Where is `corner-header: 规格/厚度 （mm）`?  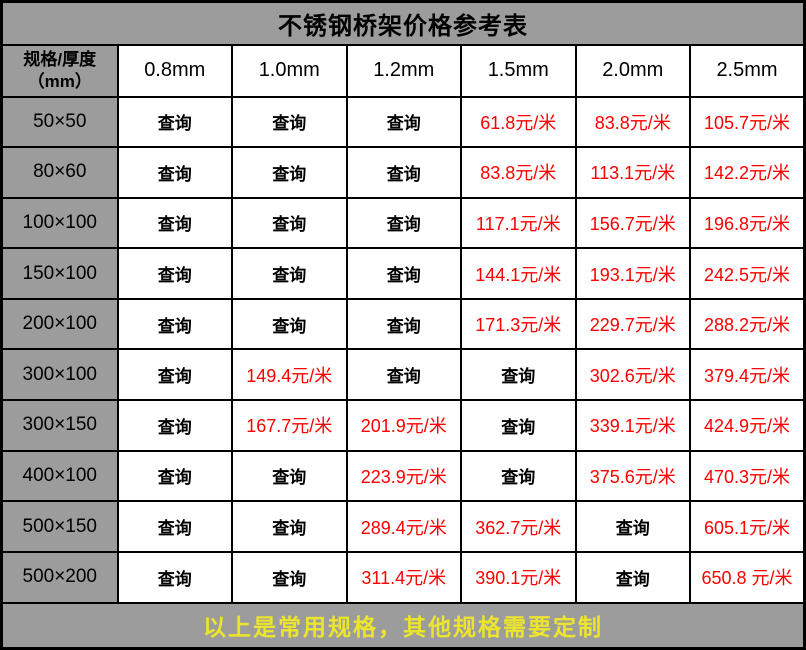 corner-header: 规格/厚度 （mm） is located at coordinates (59, 70).